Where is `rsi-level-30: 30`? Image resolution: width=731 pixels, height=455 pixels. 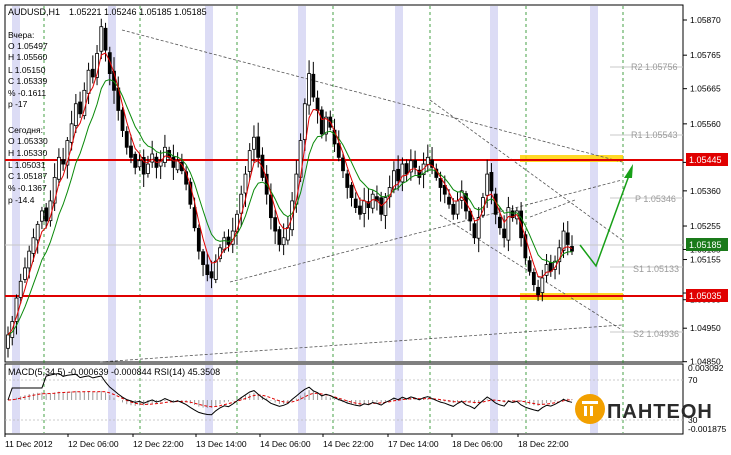
rsi-level-30: 30 is located at coordinates (693, 420).